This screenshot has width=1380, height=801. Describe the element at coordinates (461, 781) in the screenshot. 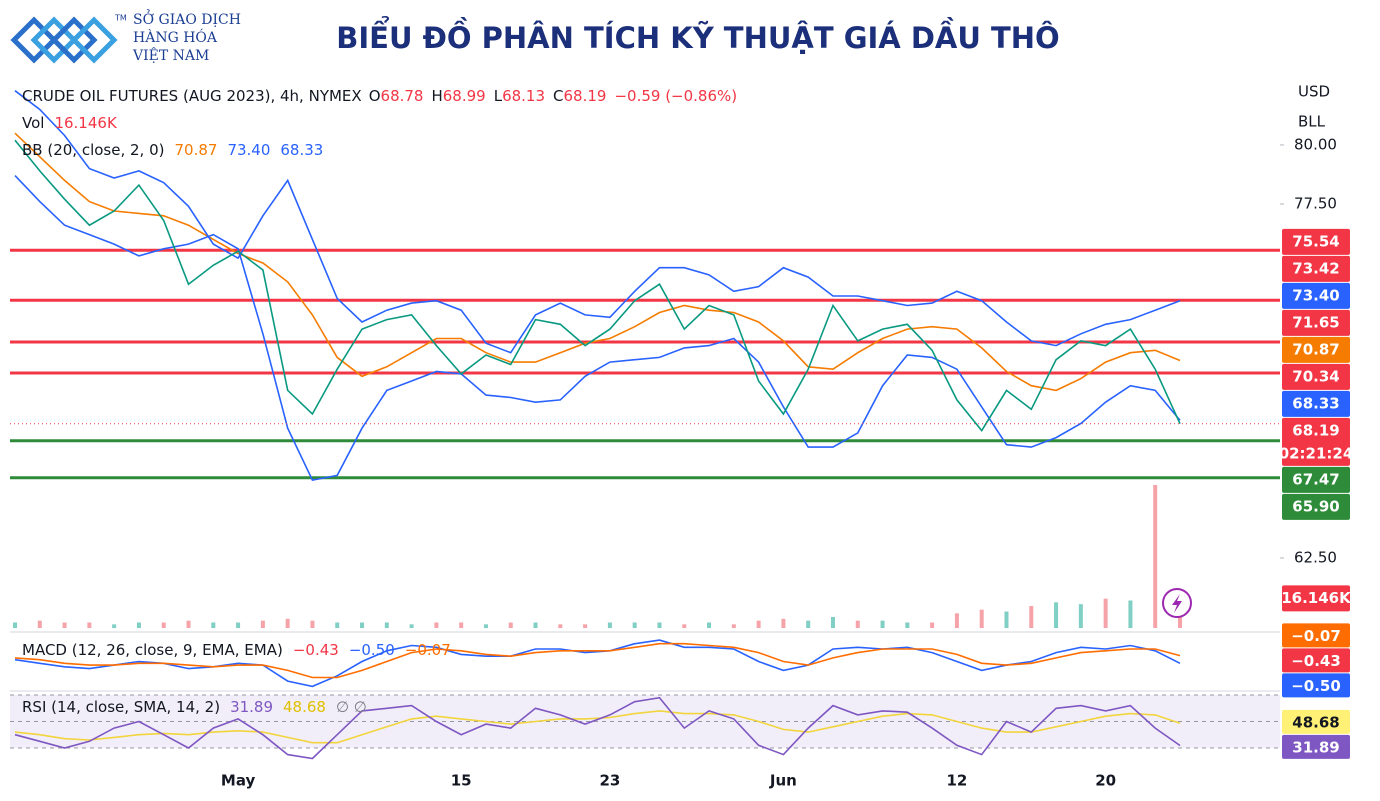

I see `x-tick-label: 15` at that location.